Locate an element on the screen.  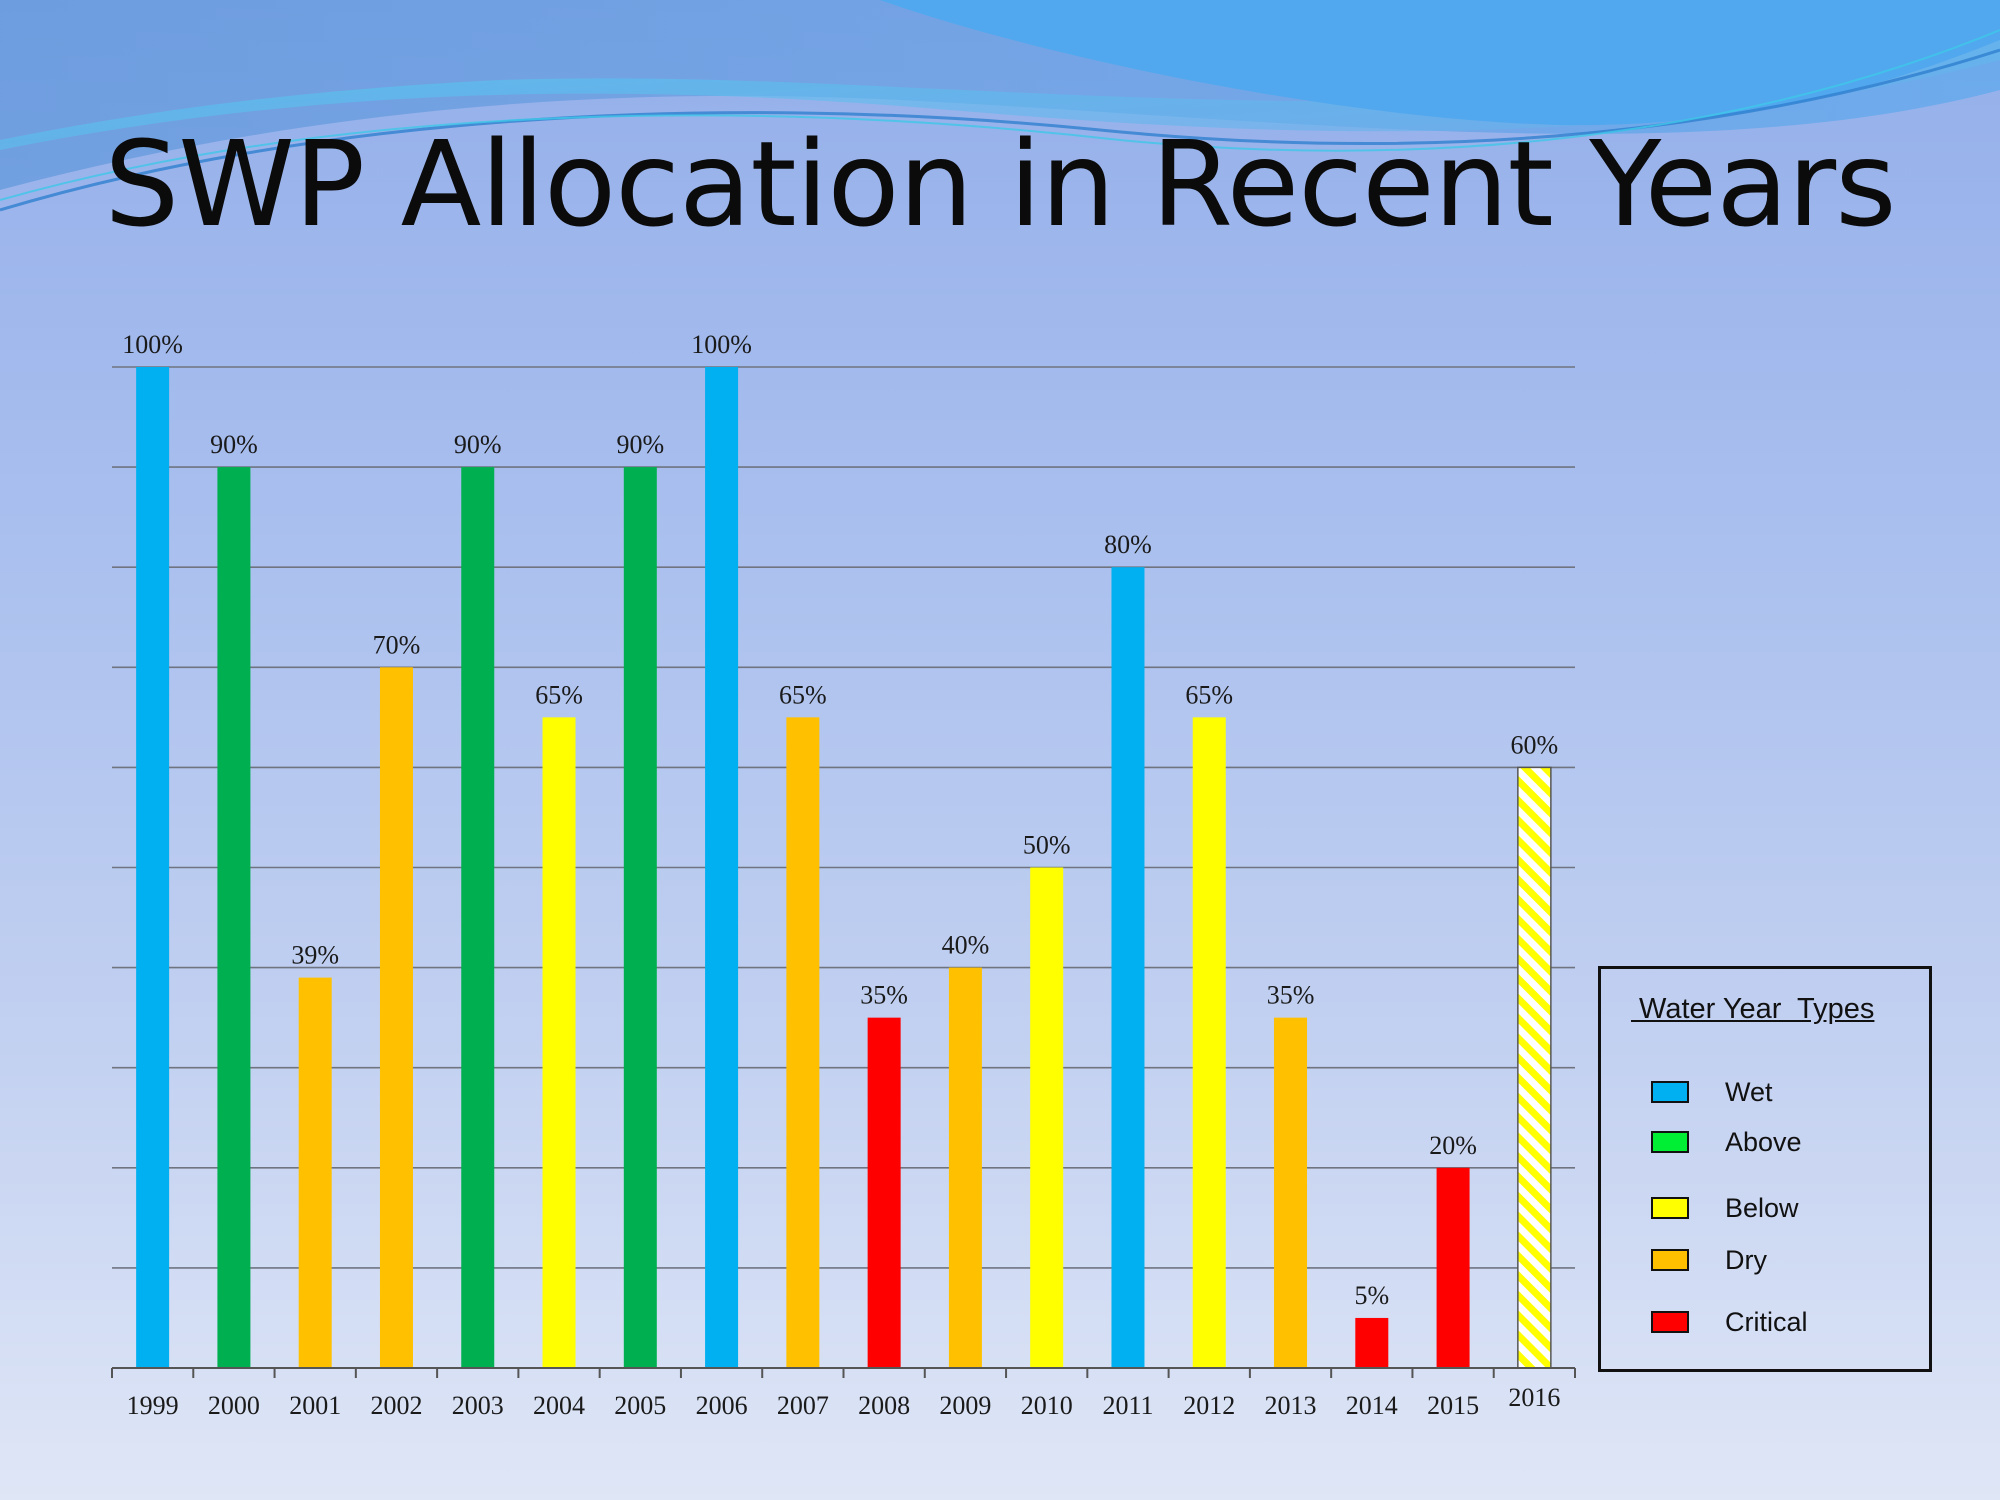
legend-swatch-above is located at coordinates (1670, 1142).